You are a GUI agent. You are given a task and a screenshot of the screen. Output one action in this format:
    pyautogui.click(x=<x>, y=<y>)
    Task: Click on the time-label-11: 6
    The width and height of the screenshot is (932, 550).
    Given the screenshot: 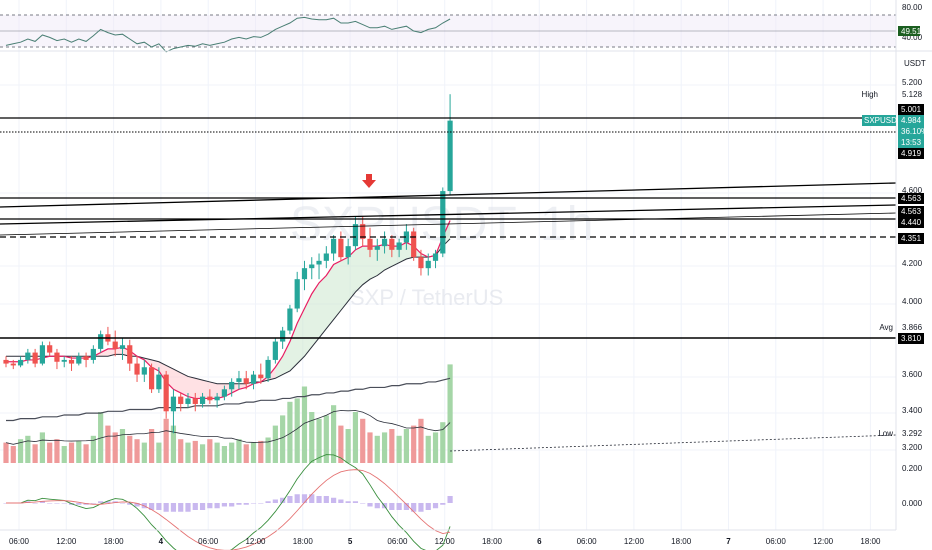 What is the action you would take?
    pyautogui.click(x=539, y=541)
    